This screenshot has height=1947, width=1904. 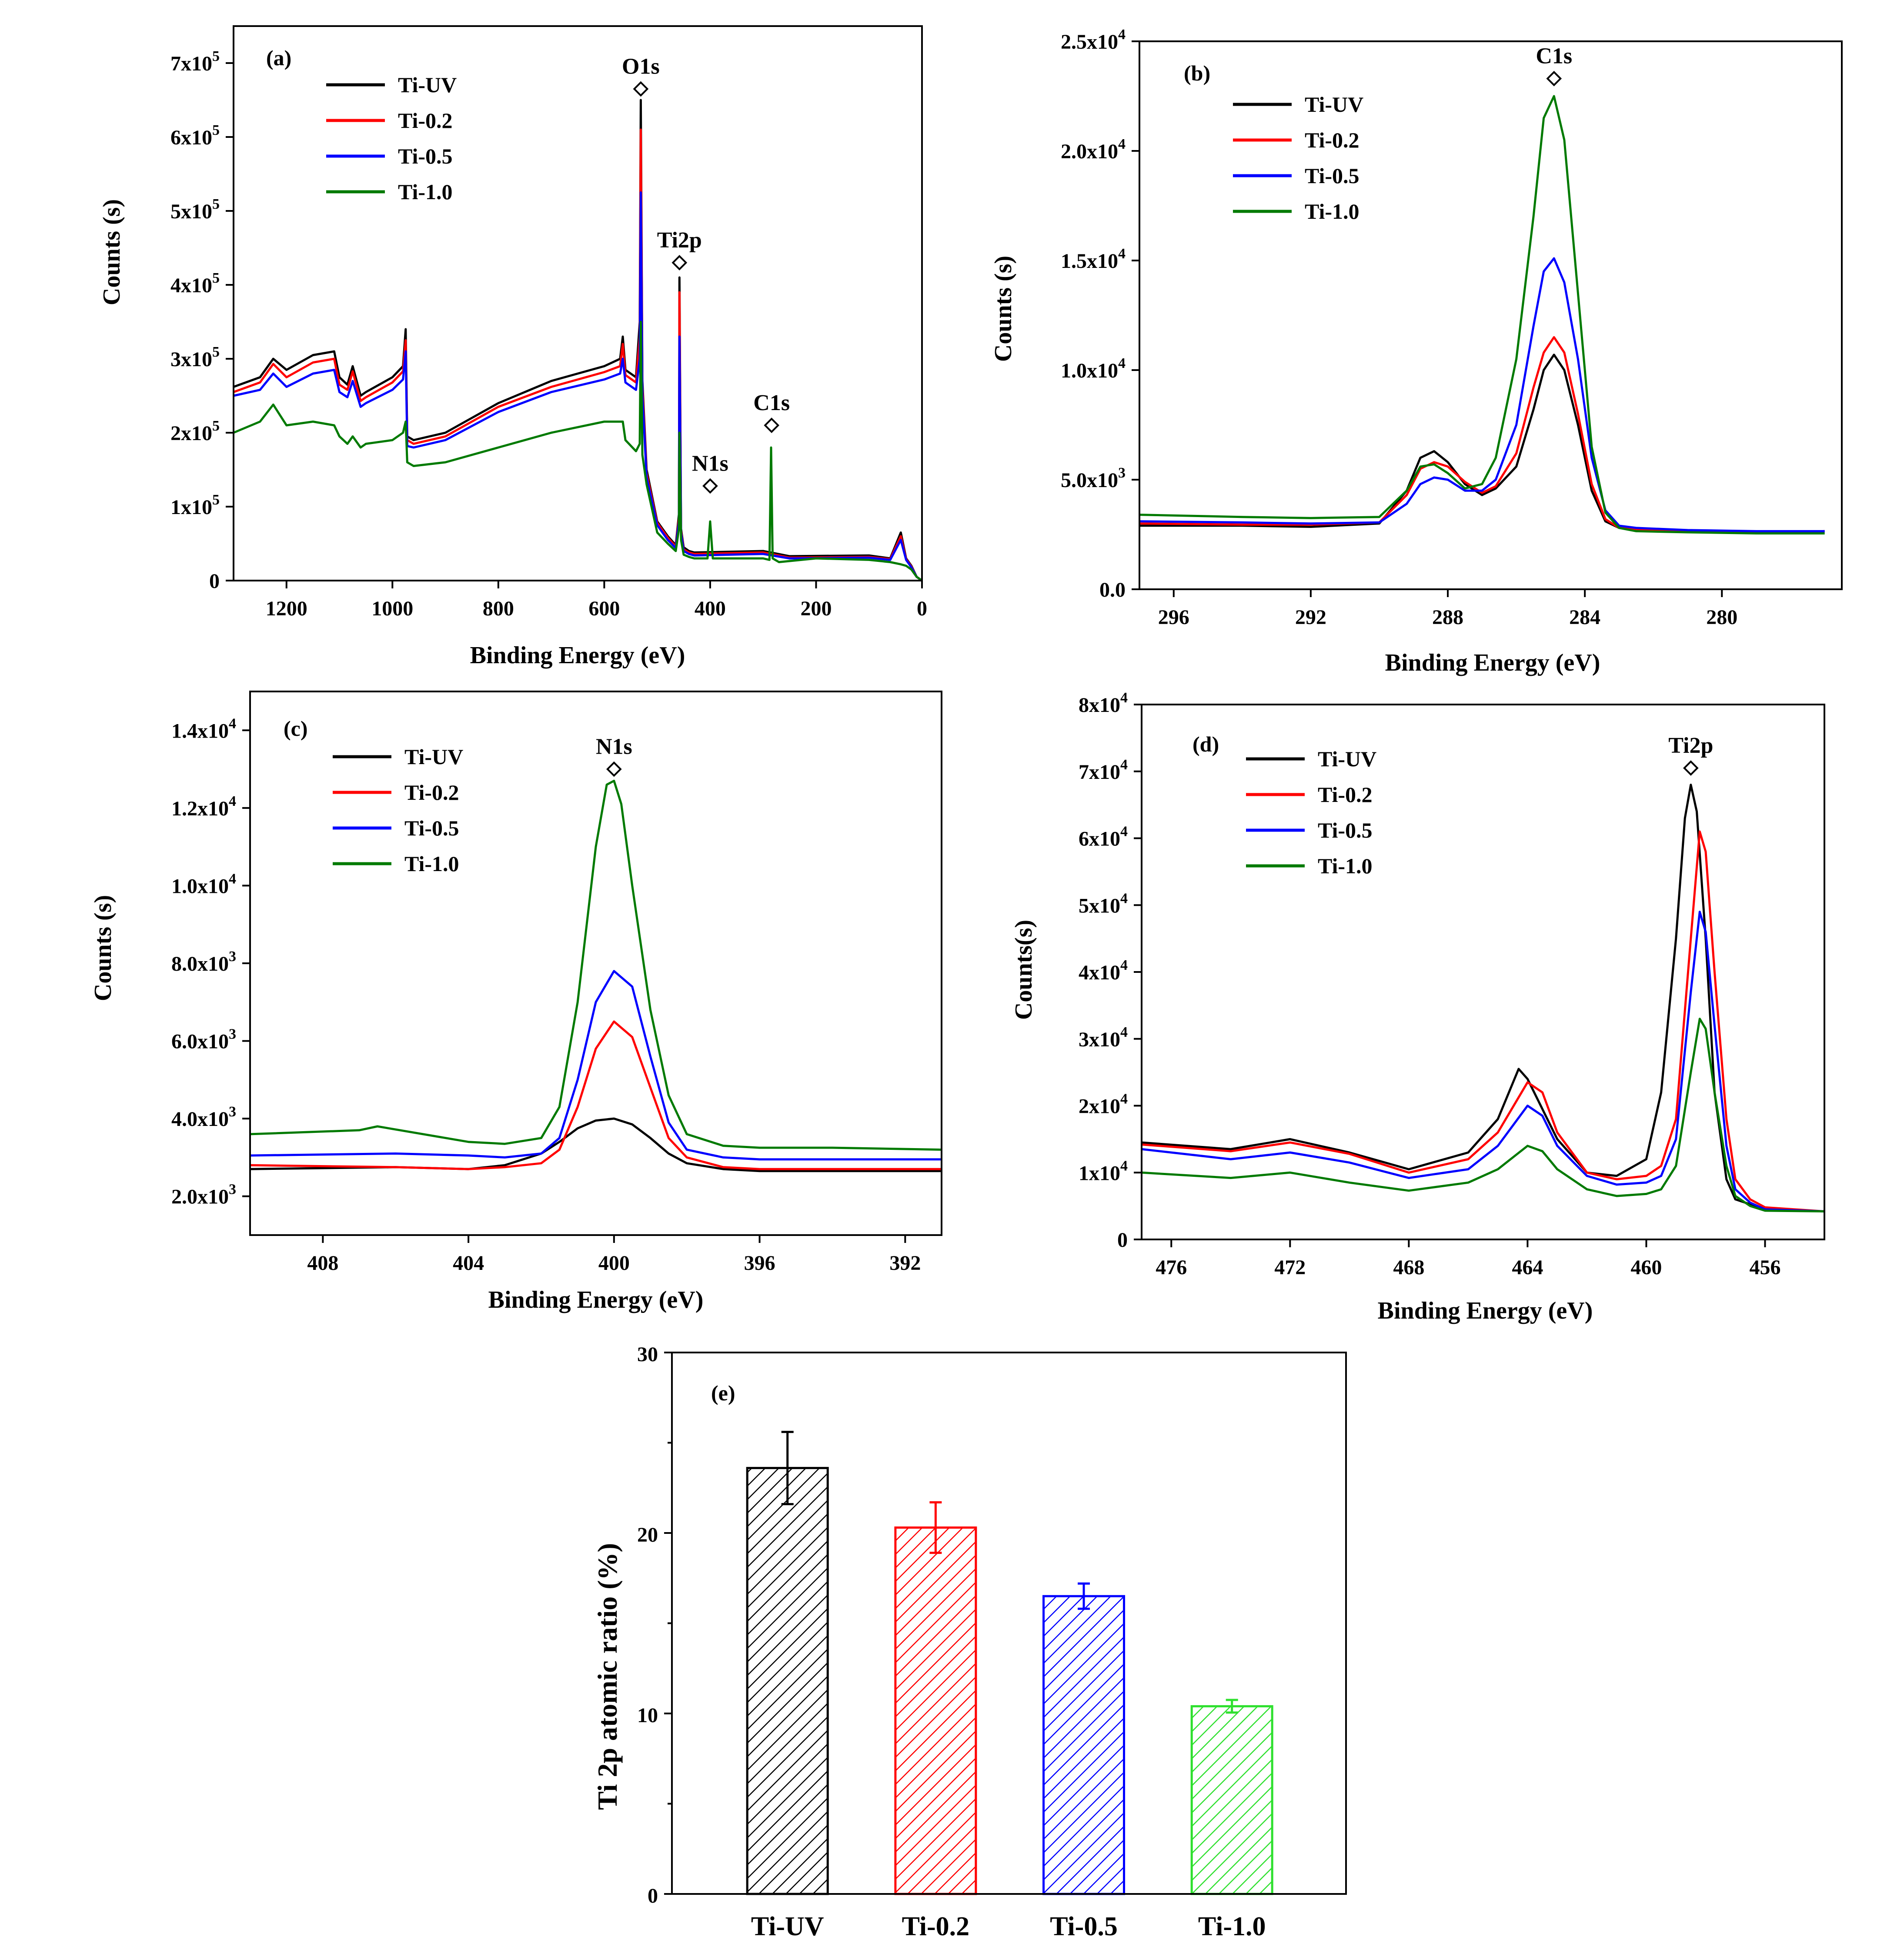 What do you see at coordinates (772, 425) in the screenshot?
I see `panel-a-peak-marker-c1s` at bounding box center [772, 425].